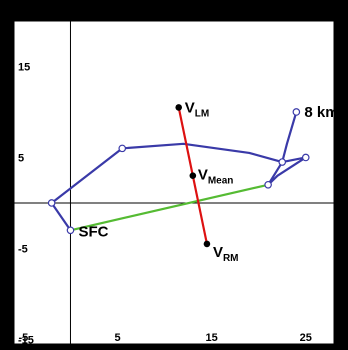 Image resolution: width=348 pixels, height=350 pixels. Describe the element at coordinates (93, 231) in the screenshot. I see `label-sfc: SFC` at that location.